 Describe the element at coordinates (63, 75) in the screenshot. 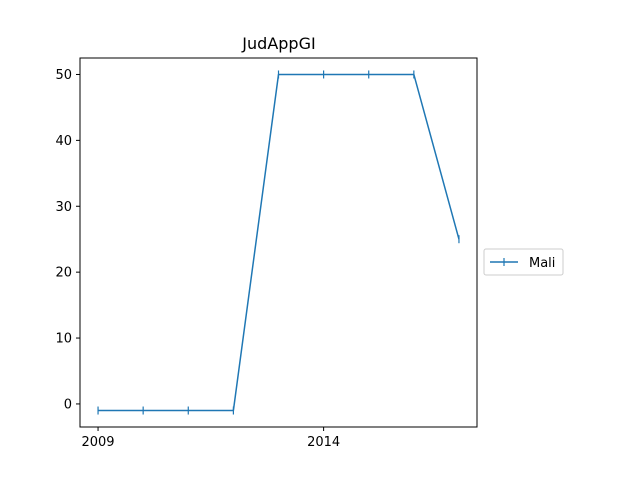

I see `y-tick-label: 50` at that location.